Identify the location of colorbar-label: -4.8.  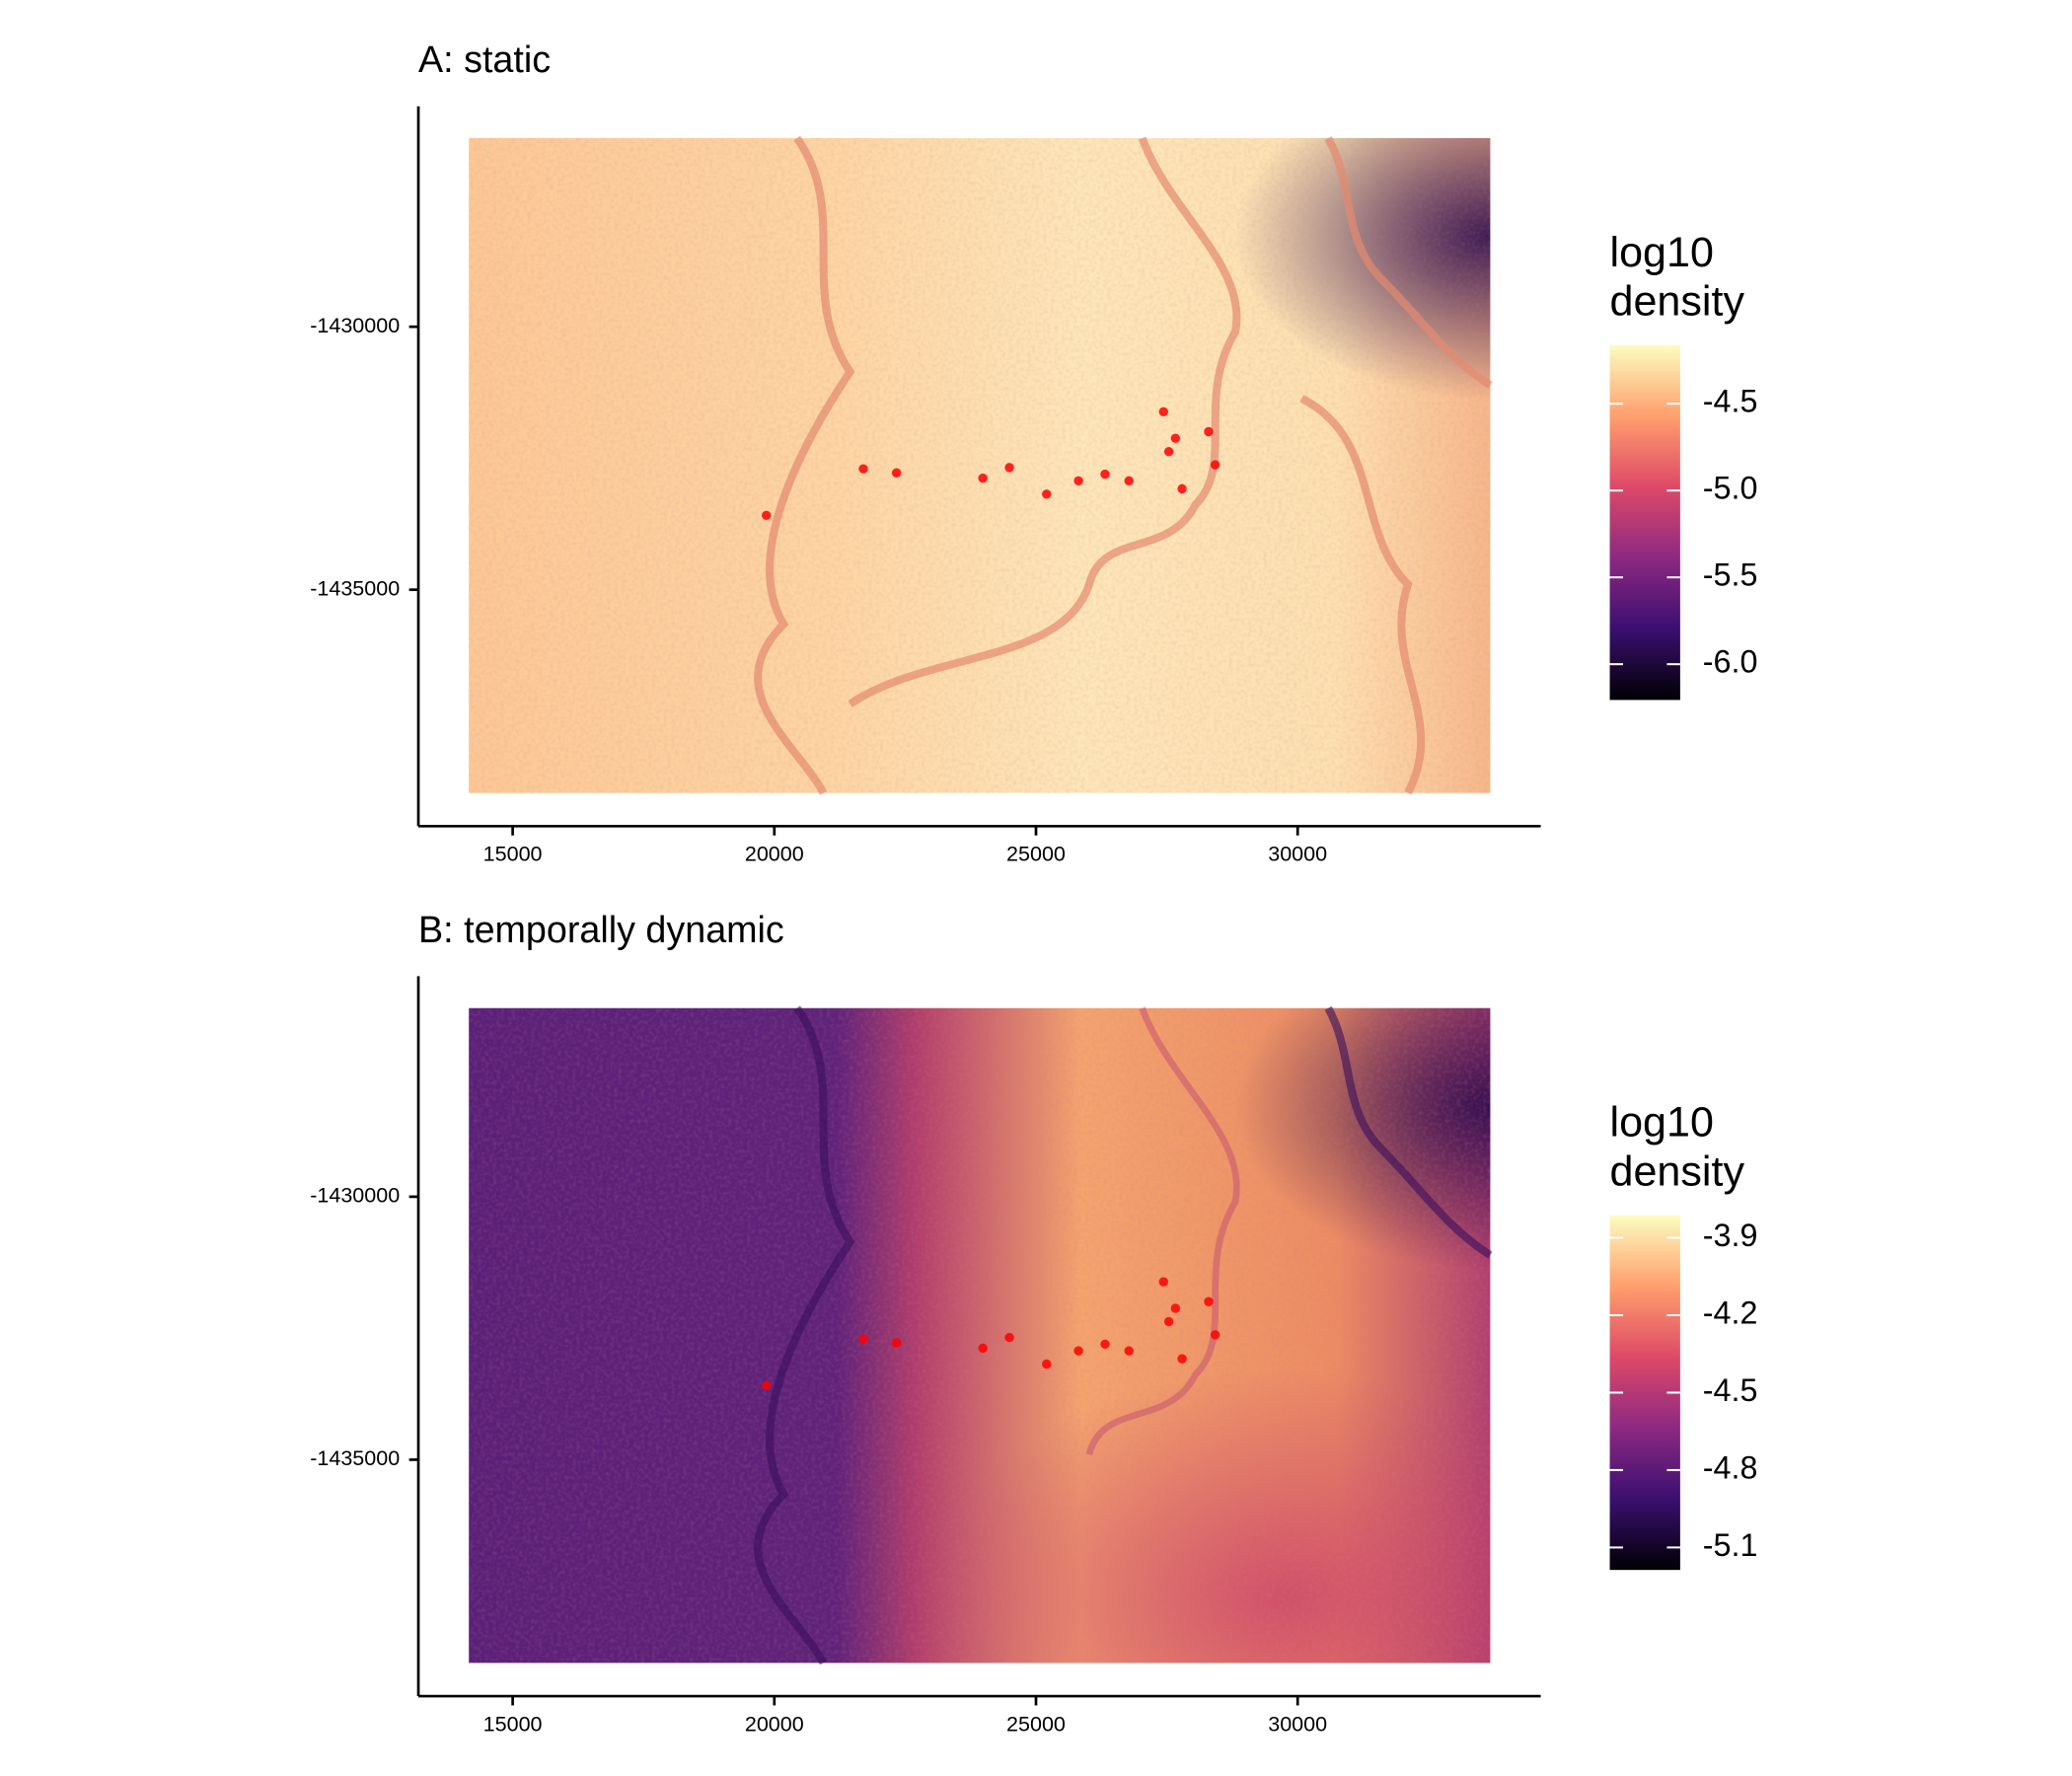
(1731, 1467).